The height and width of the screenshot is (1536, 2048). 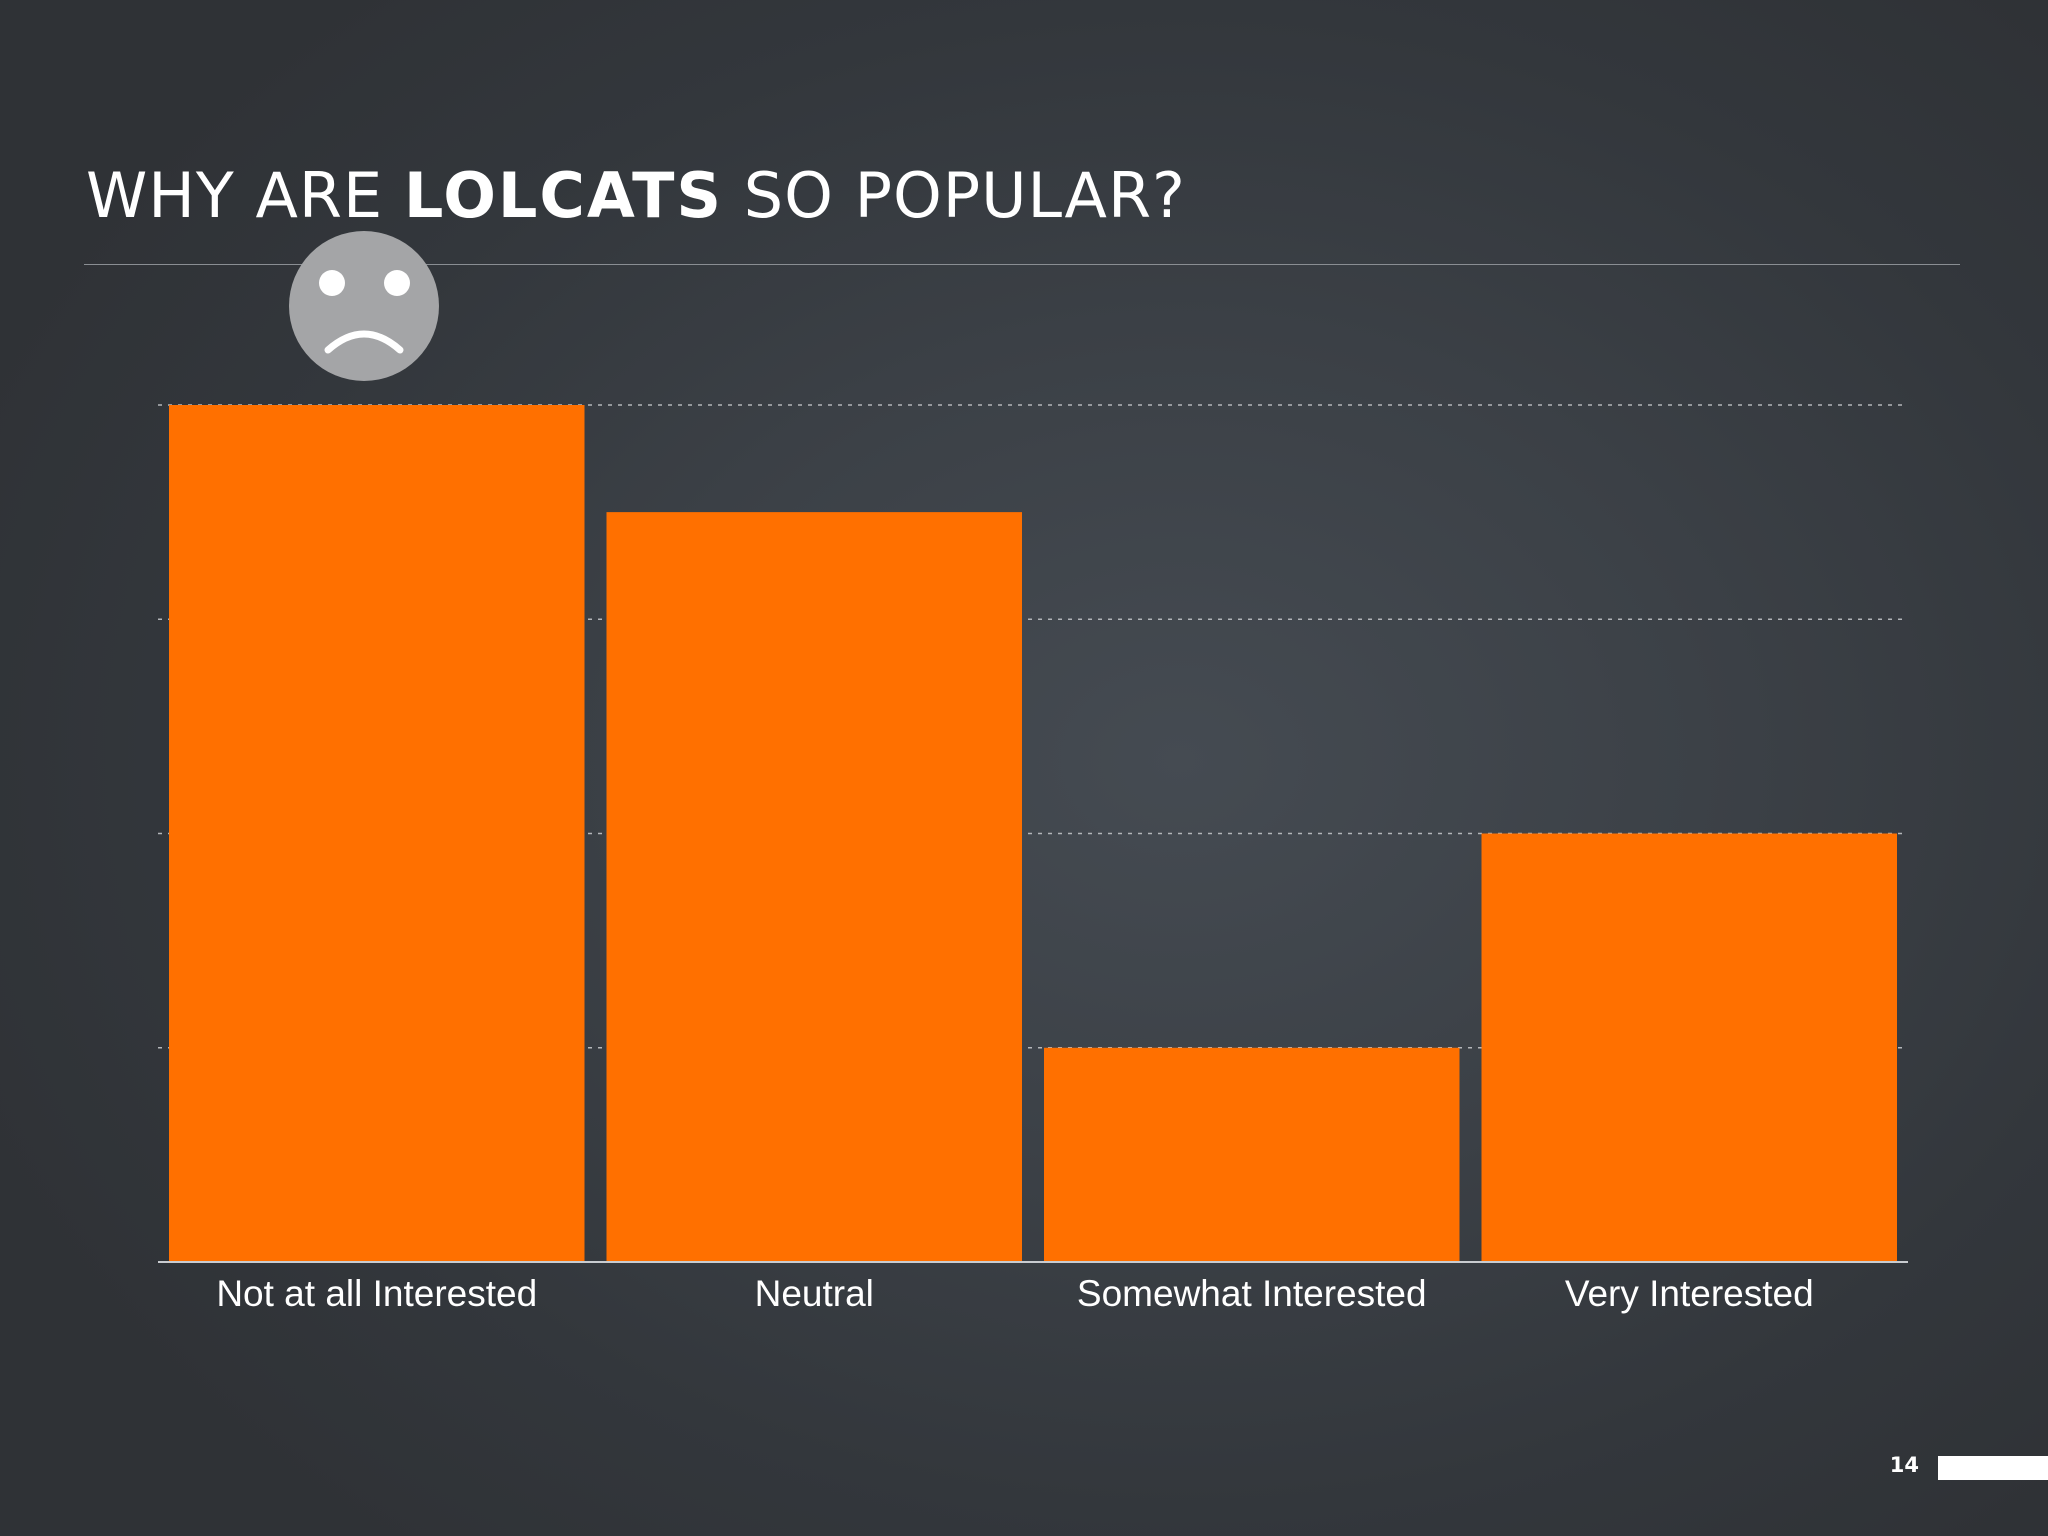 What do you see at coordinates (377, 833) in the screenshot?
I see `bar-not-at-all-interested` at bounding box center [377, 833].